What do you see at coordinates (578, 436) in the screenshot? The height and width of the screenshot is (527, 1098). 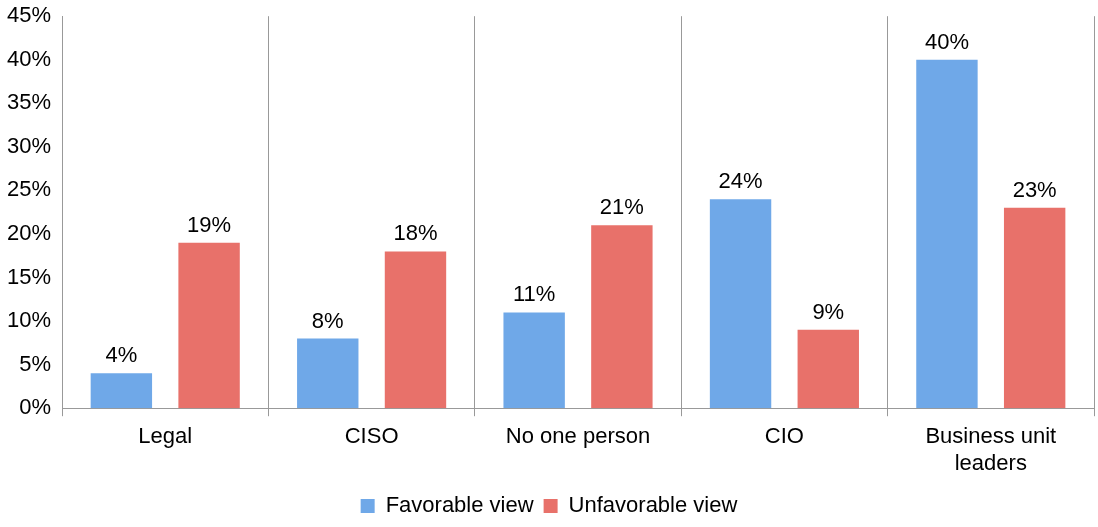 I see `x-tick-label: No one person` at bounding box center [578, 436].